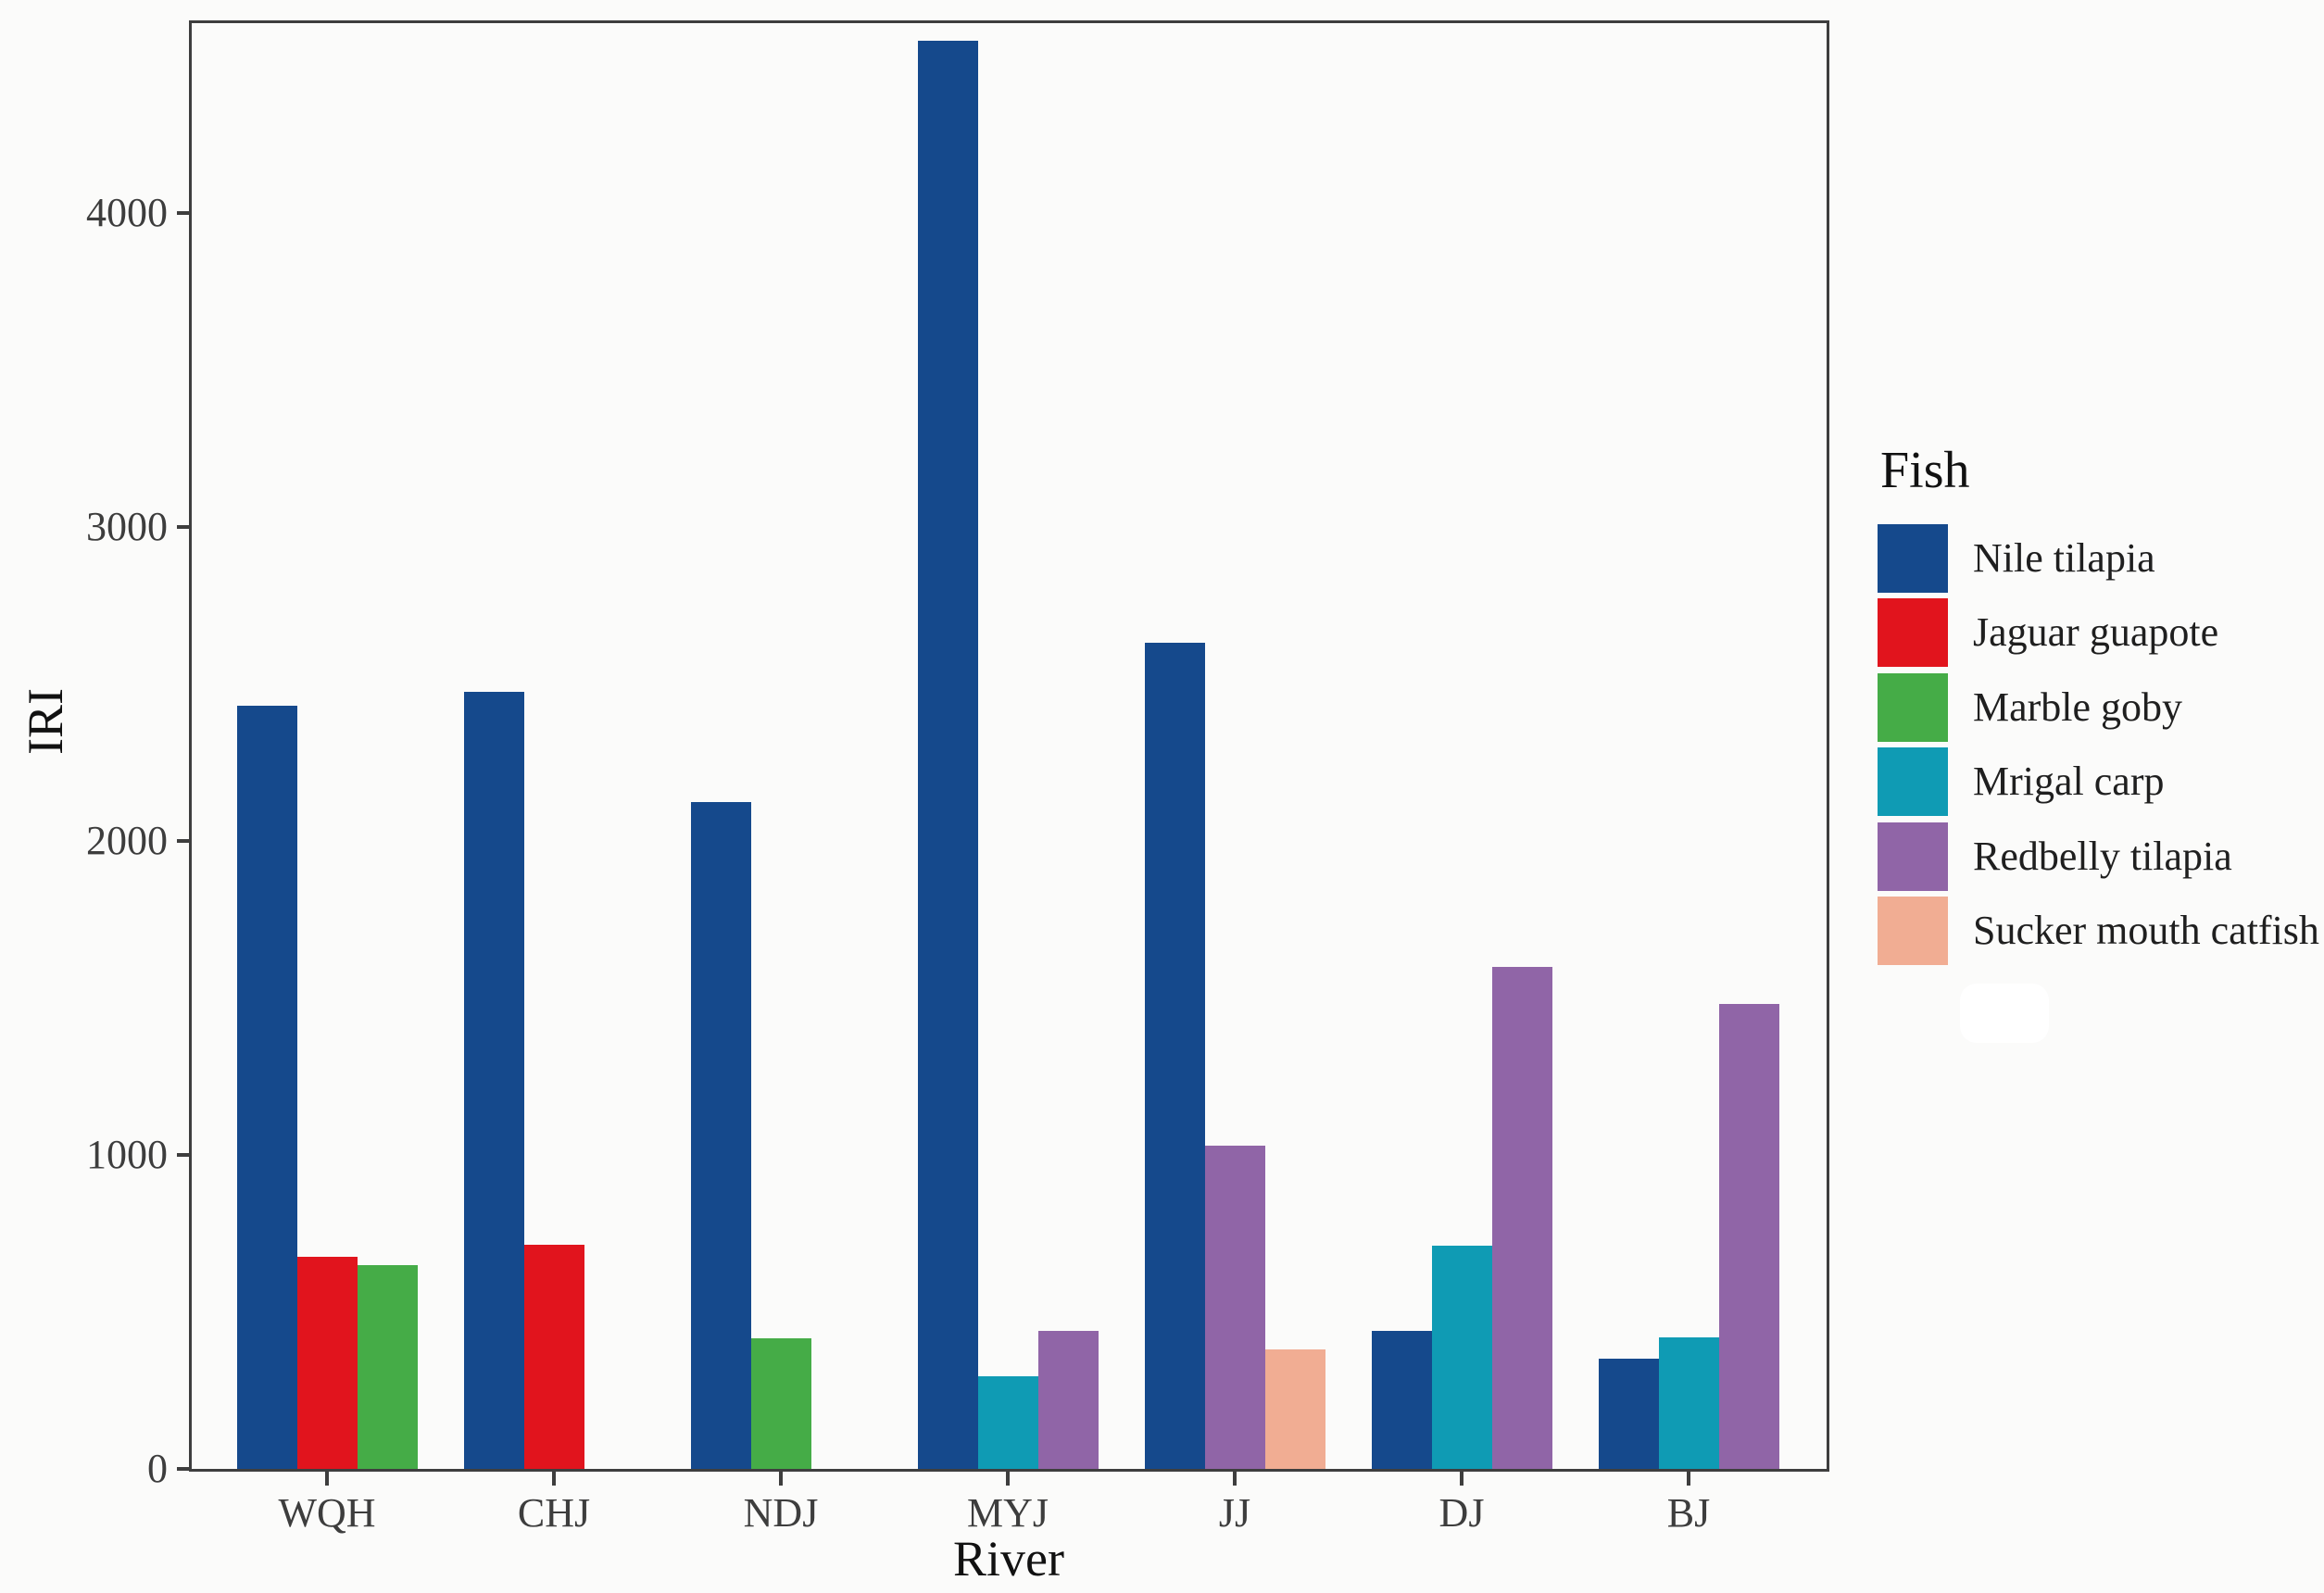  I want to click on bar-ndj-nile-tilapia, so click(721, 1135).